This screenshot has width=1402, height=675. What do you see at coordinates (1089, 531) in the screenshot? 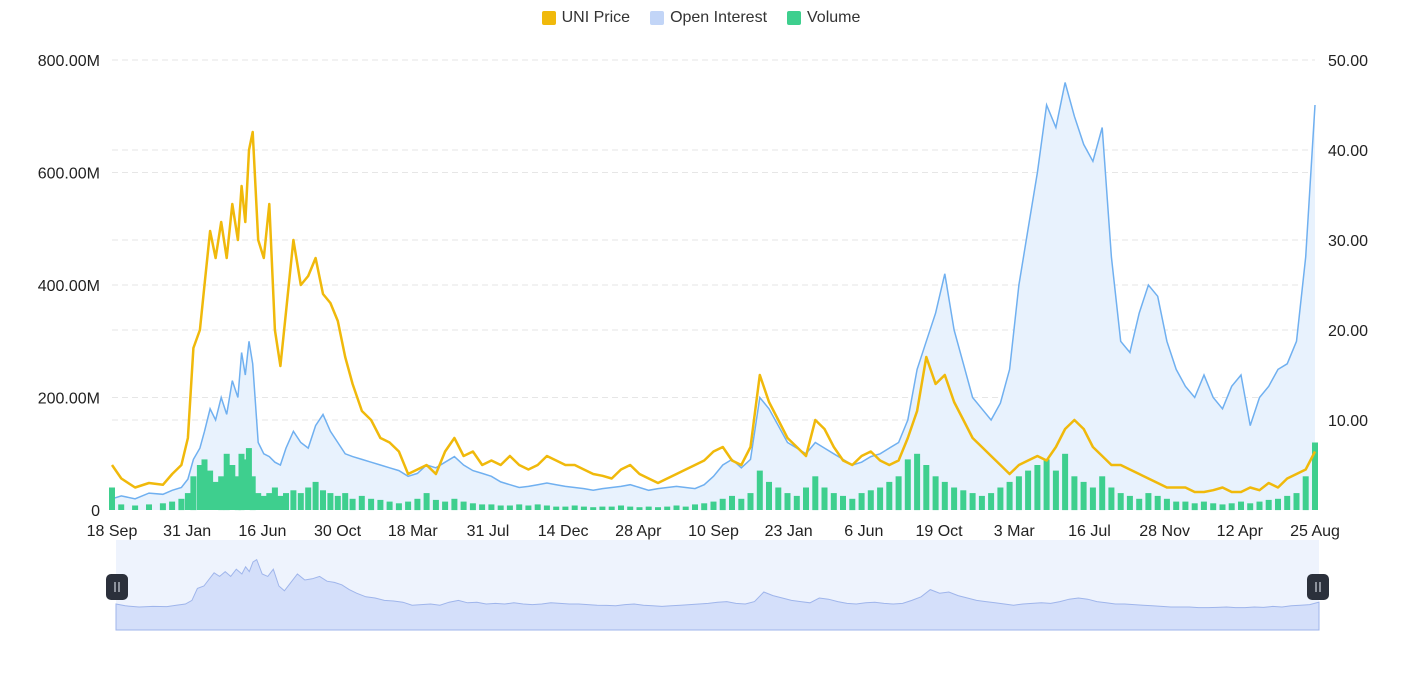
I see `x-tick-label: 16 Jul` at bounding box center [1089, 531].